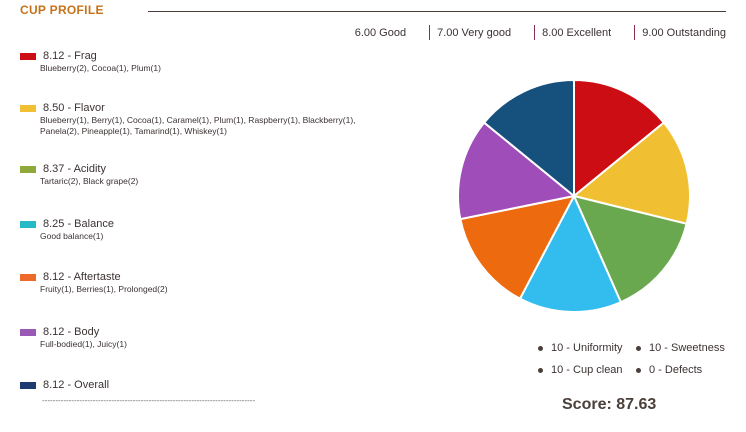 The image size is (746, 432). Describe the element at coordinates (62, 10) in the screenshot. I see `page-title: CUP PROFILE` at that location.